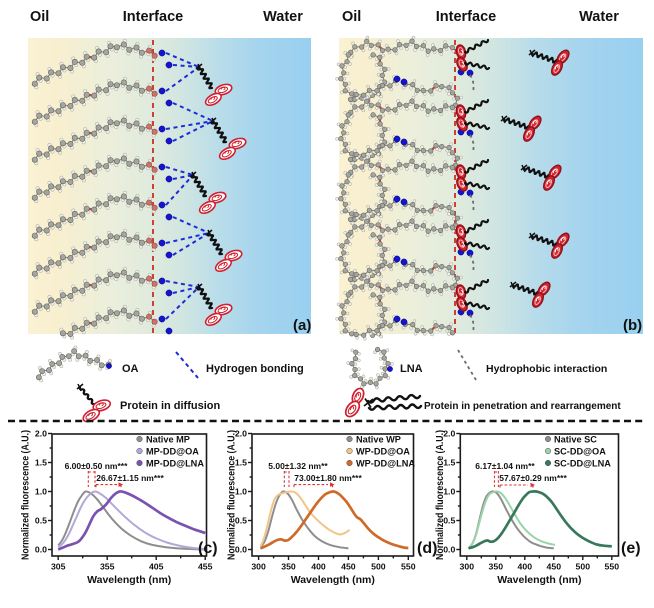  What do you see at coordinates (130, 369) in the screenshot?
I see `svg-text: OA` at bounding box center [130, 369].